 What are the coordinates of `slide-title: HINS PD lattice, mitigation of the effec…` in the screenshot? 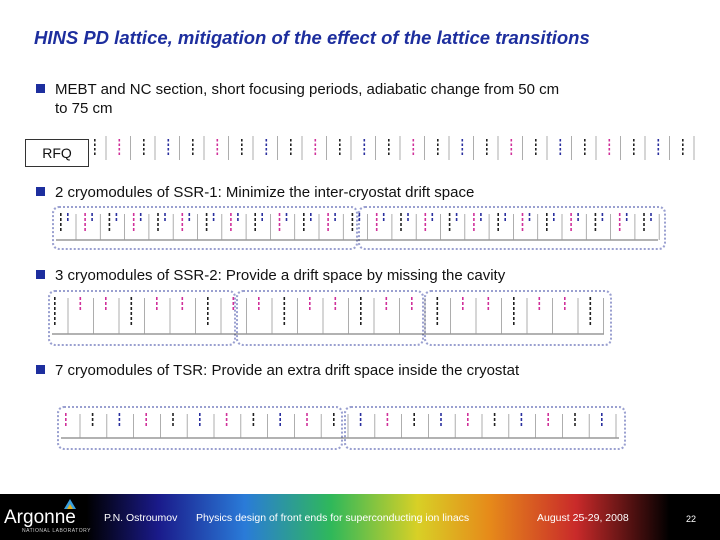 It's located at (312, 37).